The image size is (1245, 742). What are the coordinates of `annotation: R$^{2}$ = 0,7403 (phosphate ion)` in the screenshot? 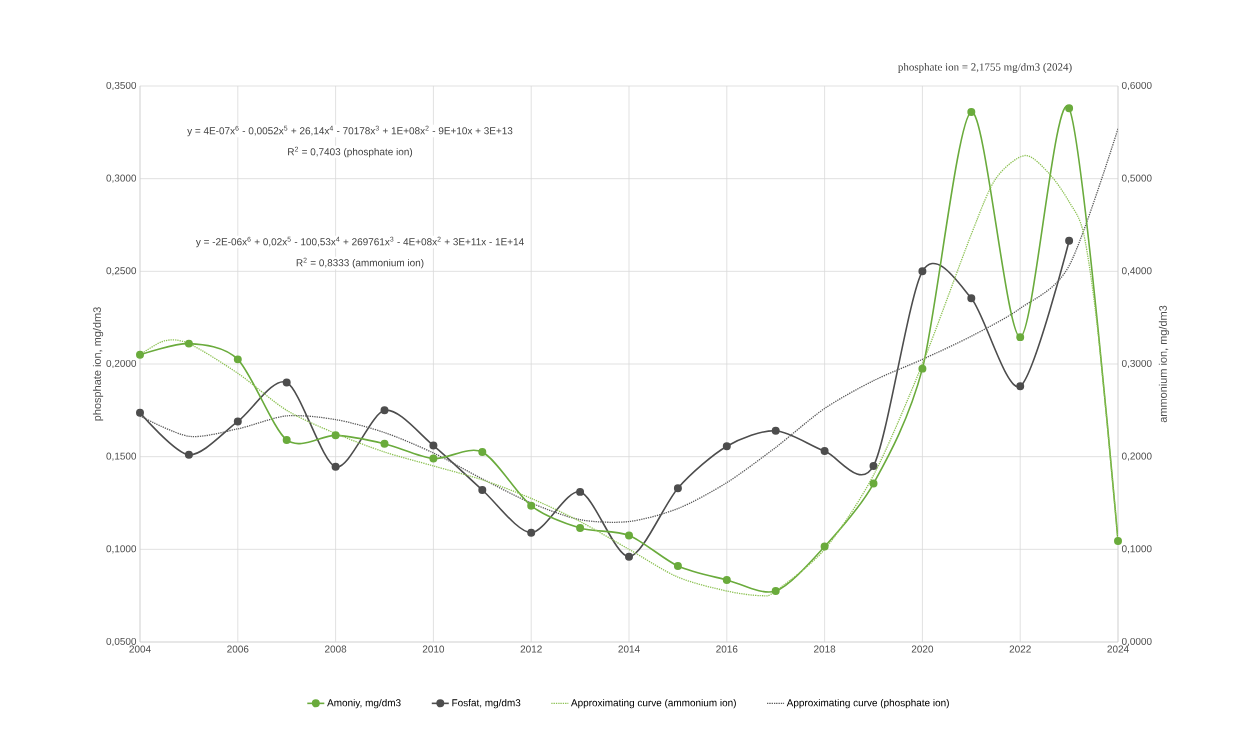 It's located at (350, 152).